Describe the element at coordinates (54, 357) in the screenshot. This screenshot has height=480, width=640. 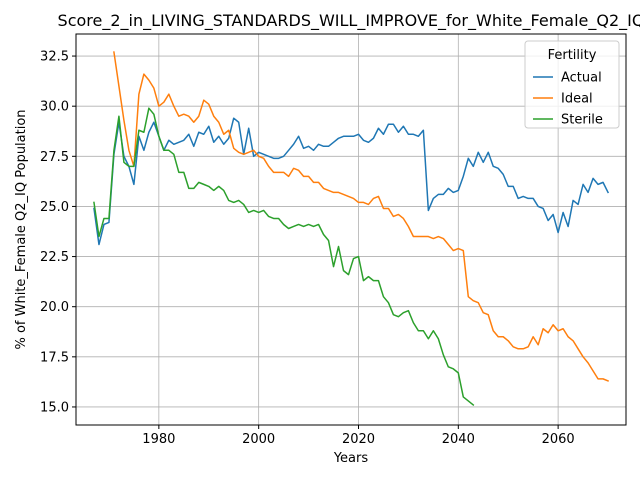
I see `y-tick-label: 17.5` at that location.